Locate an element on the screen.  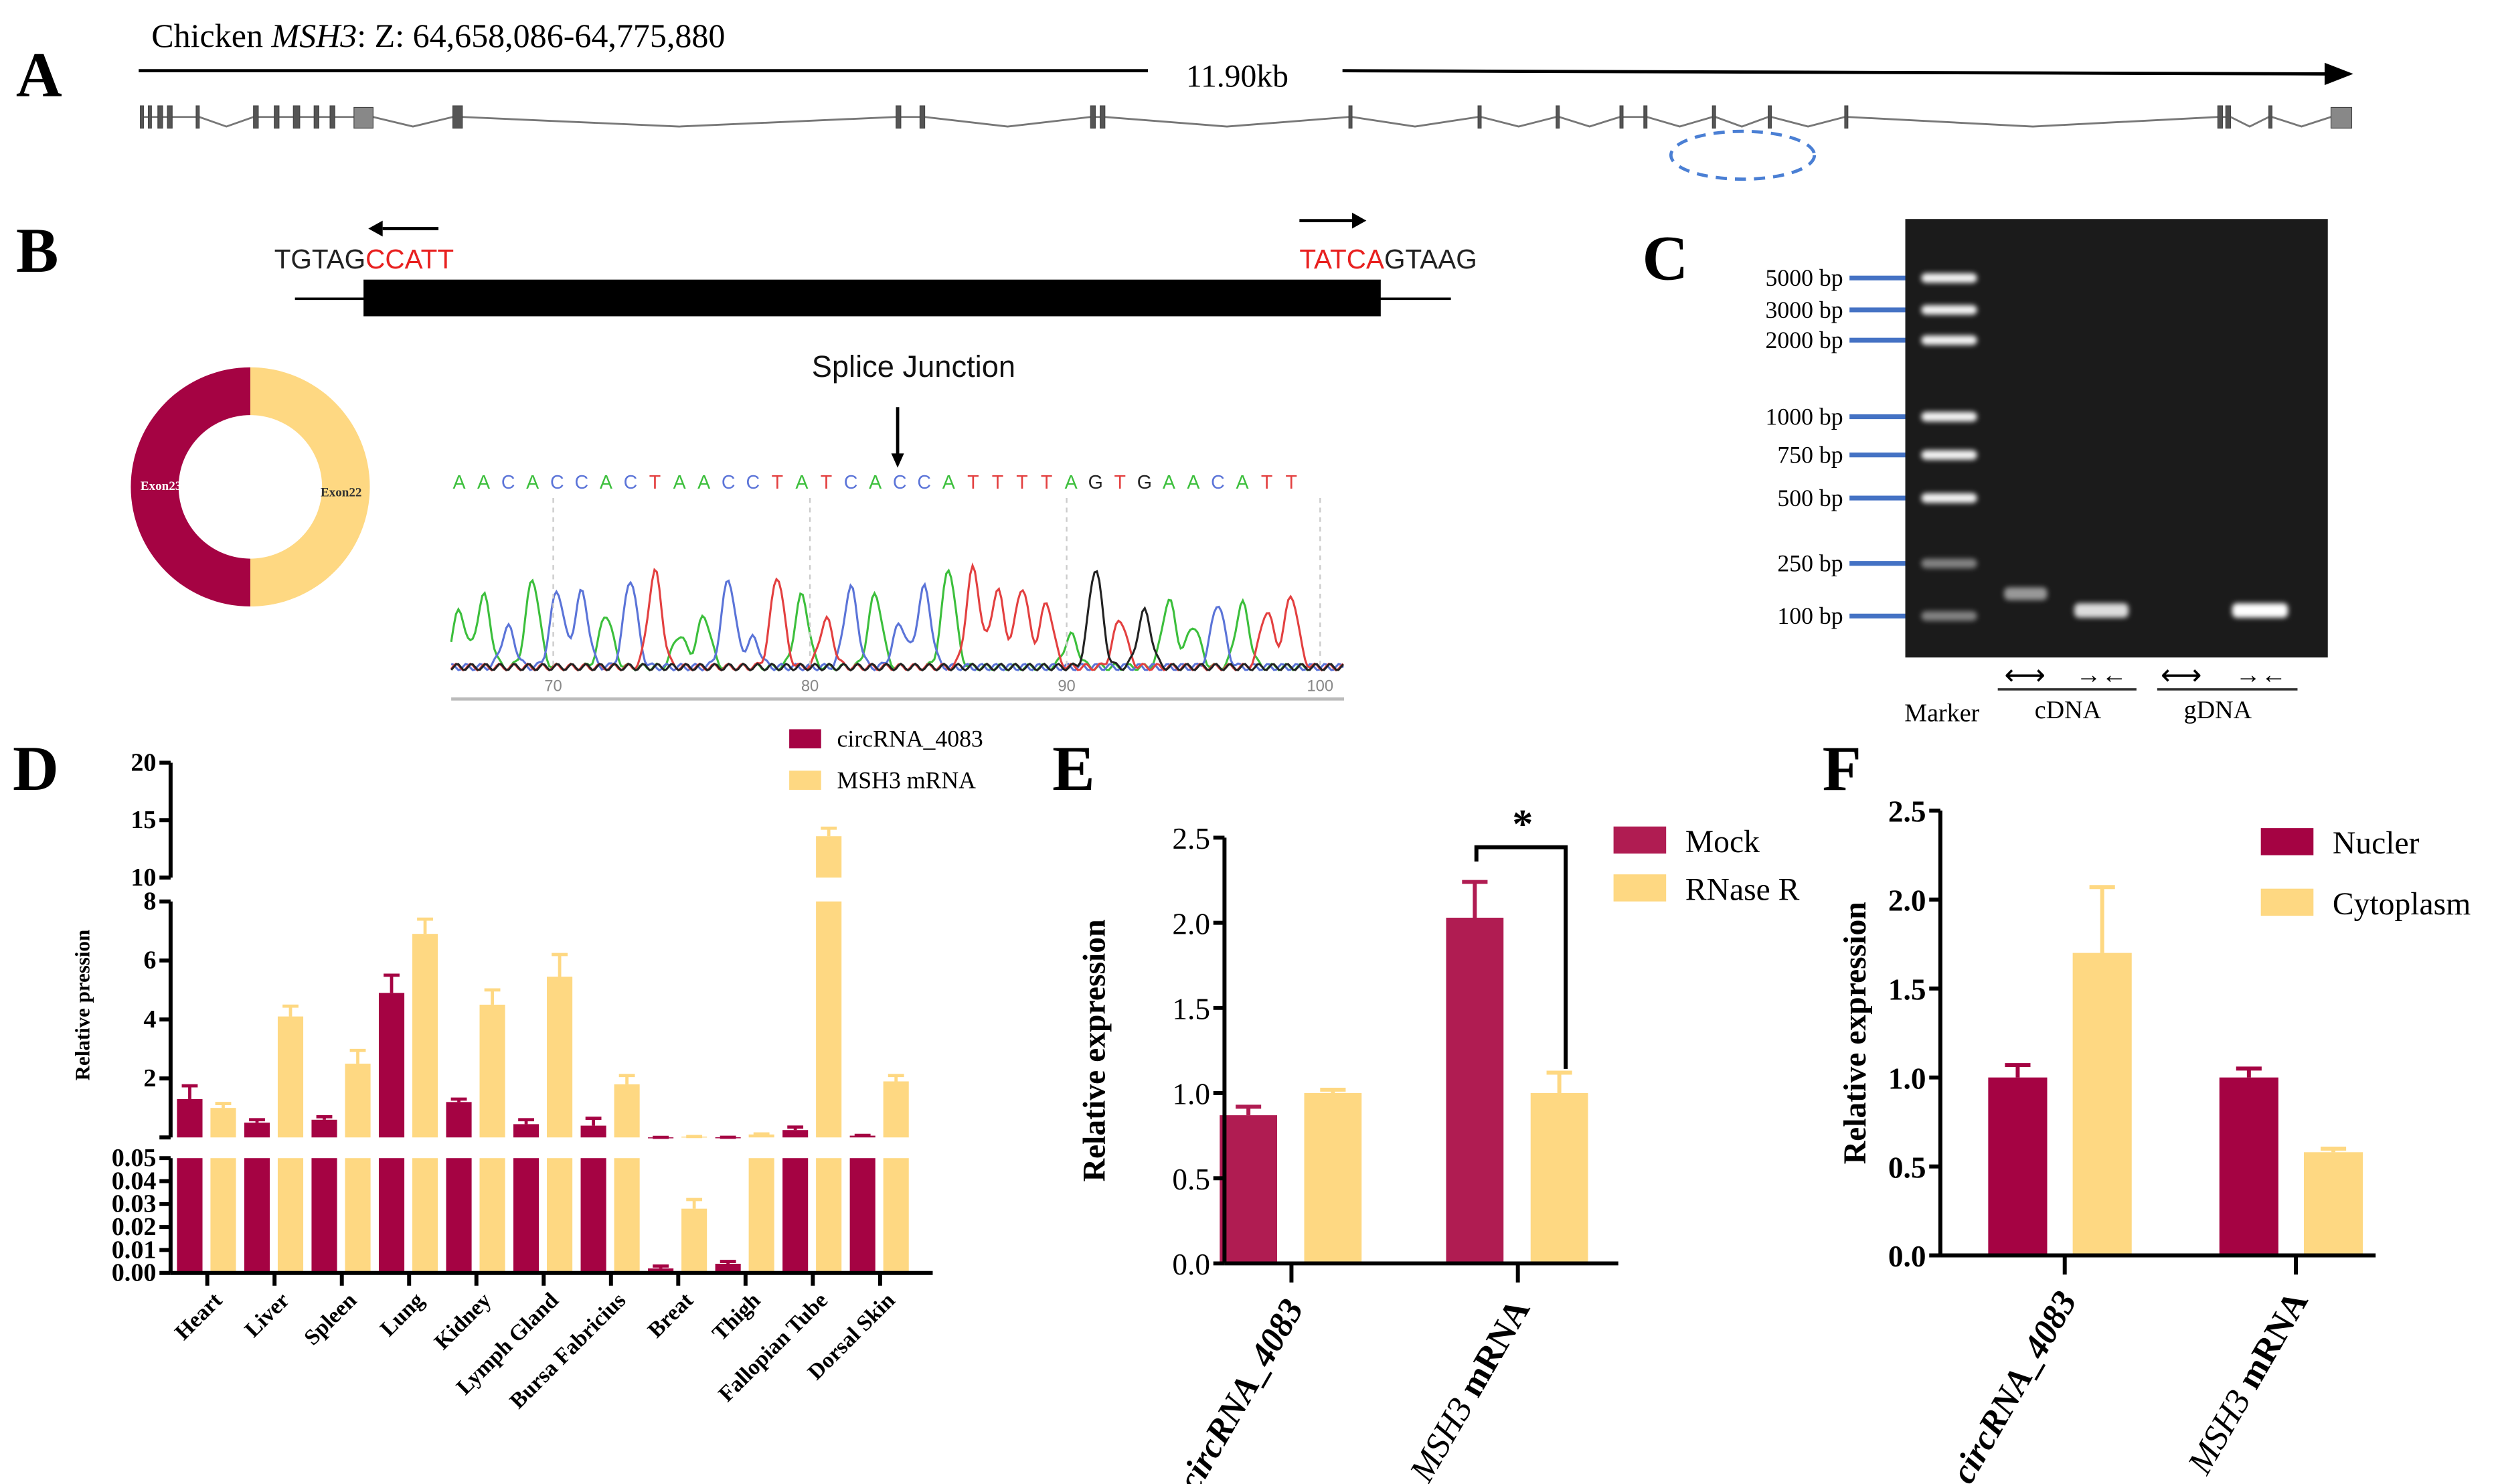
y-tick-label: 1.0 is located at coordinates (1191, 1095).